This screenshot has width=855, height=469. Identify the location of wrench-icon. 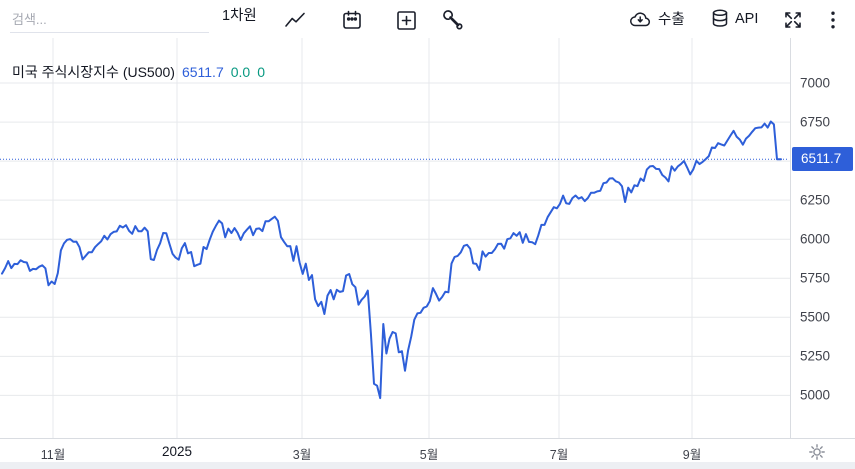
(452, 19).